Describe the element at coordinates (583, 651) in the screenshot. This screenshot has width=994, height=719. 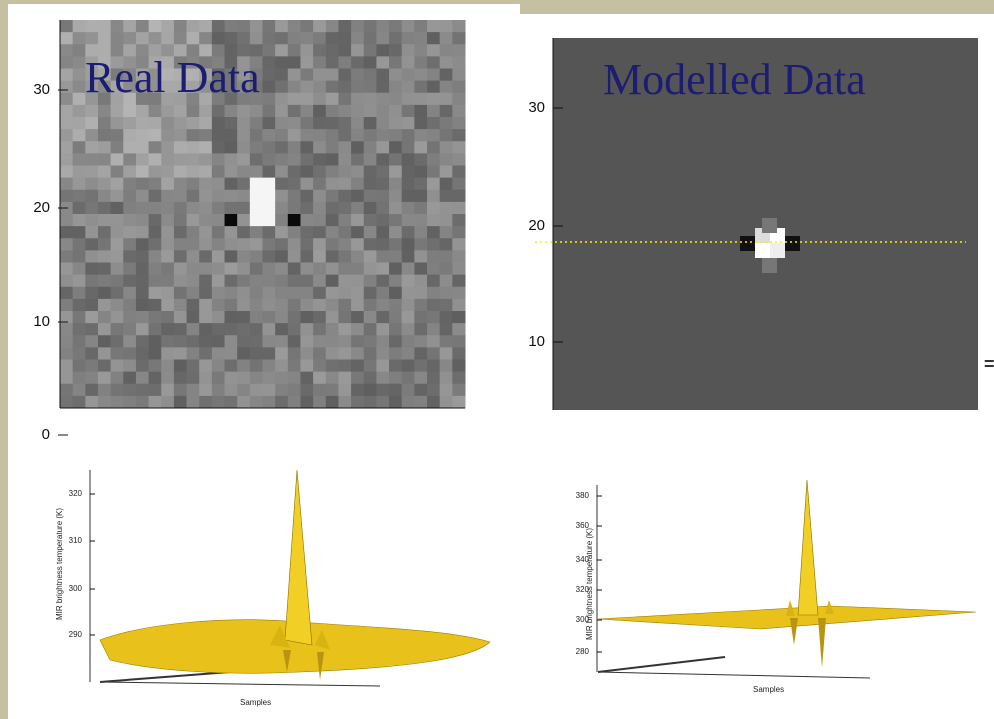
I see `y-tick-label: 280` at that location.